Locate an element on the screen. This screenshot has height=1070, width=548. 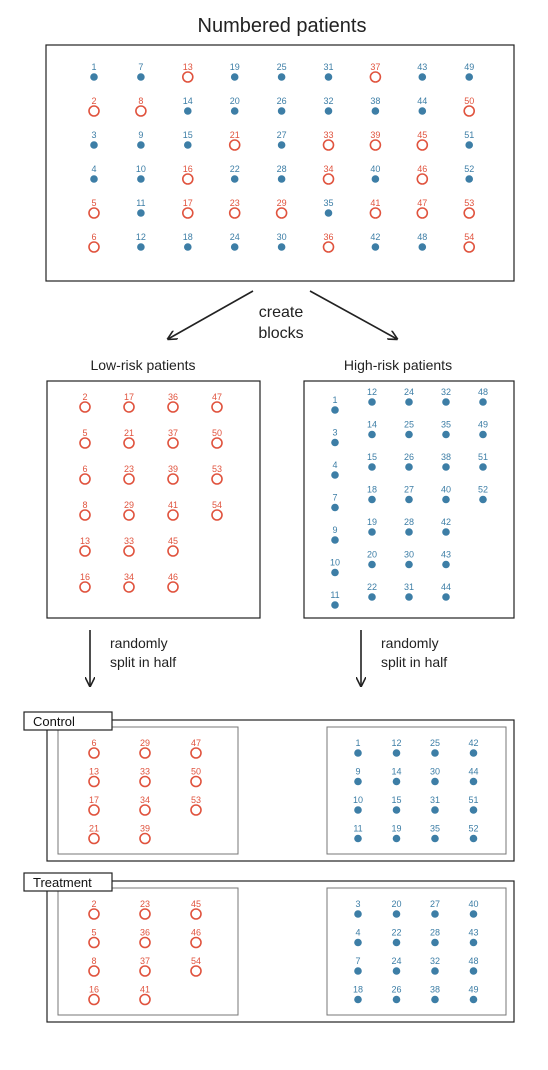
patient-number-label: 22 is located at coordinates (372, 587).